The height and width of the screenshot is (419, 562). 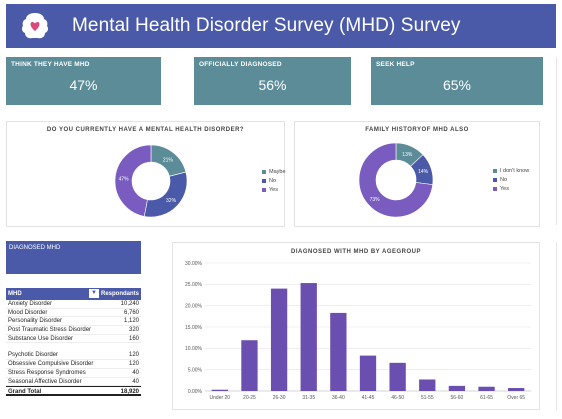 What do you see at coordinates (45, 381) in the screenshot?
I see `row-name: Seasonal Affective Disorder` at bounding box center [45, 381].